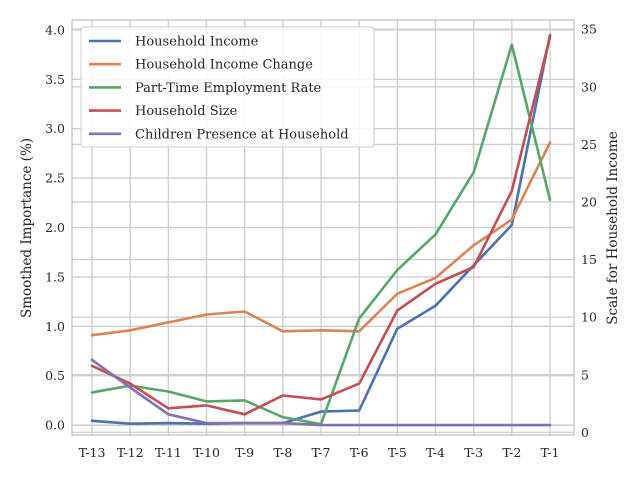 This screenshot has width=640, height=480. Describe the element at coordinates (589, 201) in the screenshot. I see `y2-tick-label: 20` at that location.